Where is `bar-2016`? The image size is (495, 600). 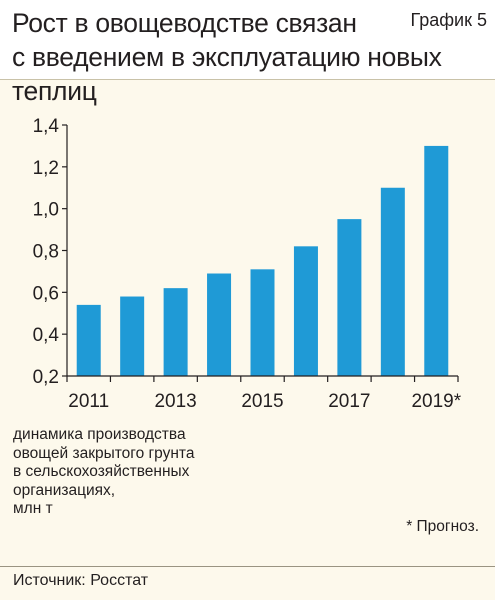
bar-2016 is located at coordinates (305, 311).